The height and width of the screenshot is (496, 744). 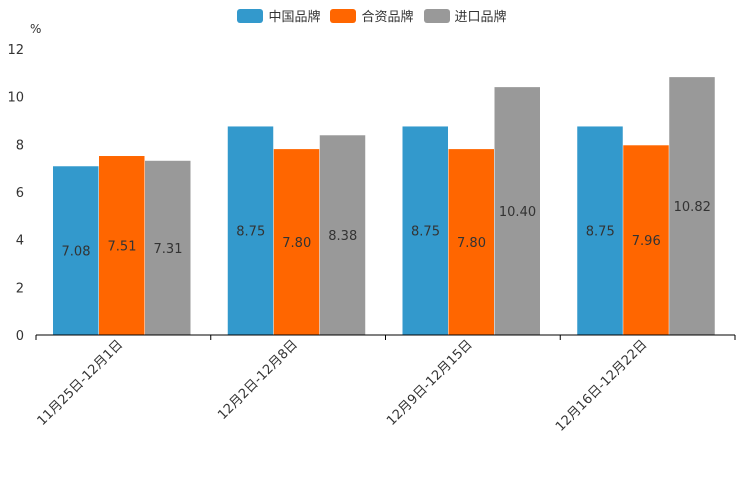 What do you see at coordinates (480, 17) in the screenshot?
I see `legend-label-import-brand: 进口品牌` at bounding box center [480, 17].